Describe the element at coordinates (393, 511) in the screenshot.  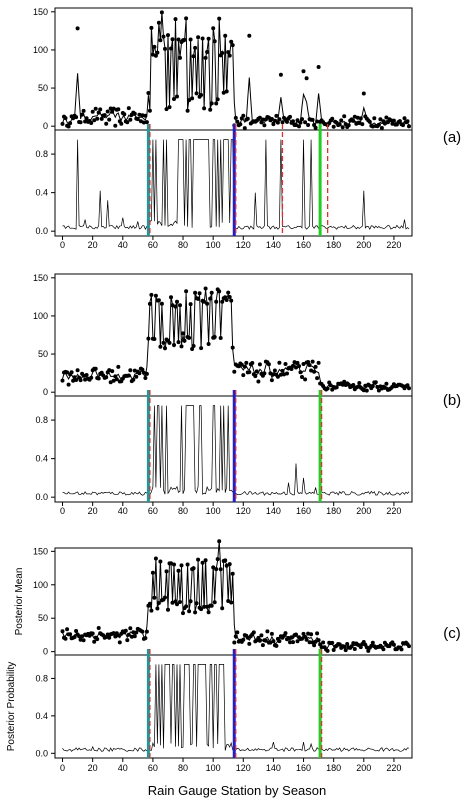
I see `x-tick-label: 220` at that location.